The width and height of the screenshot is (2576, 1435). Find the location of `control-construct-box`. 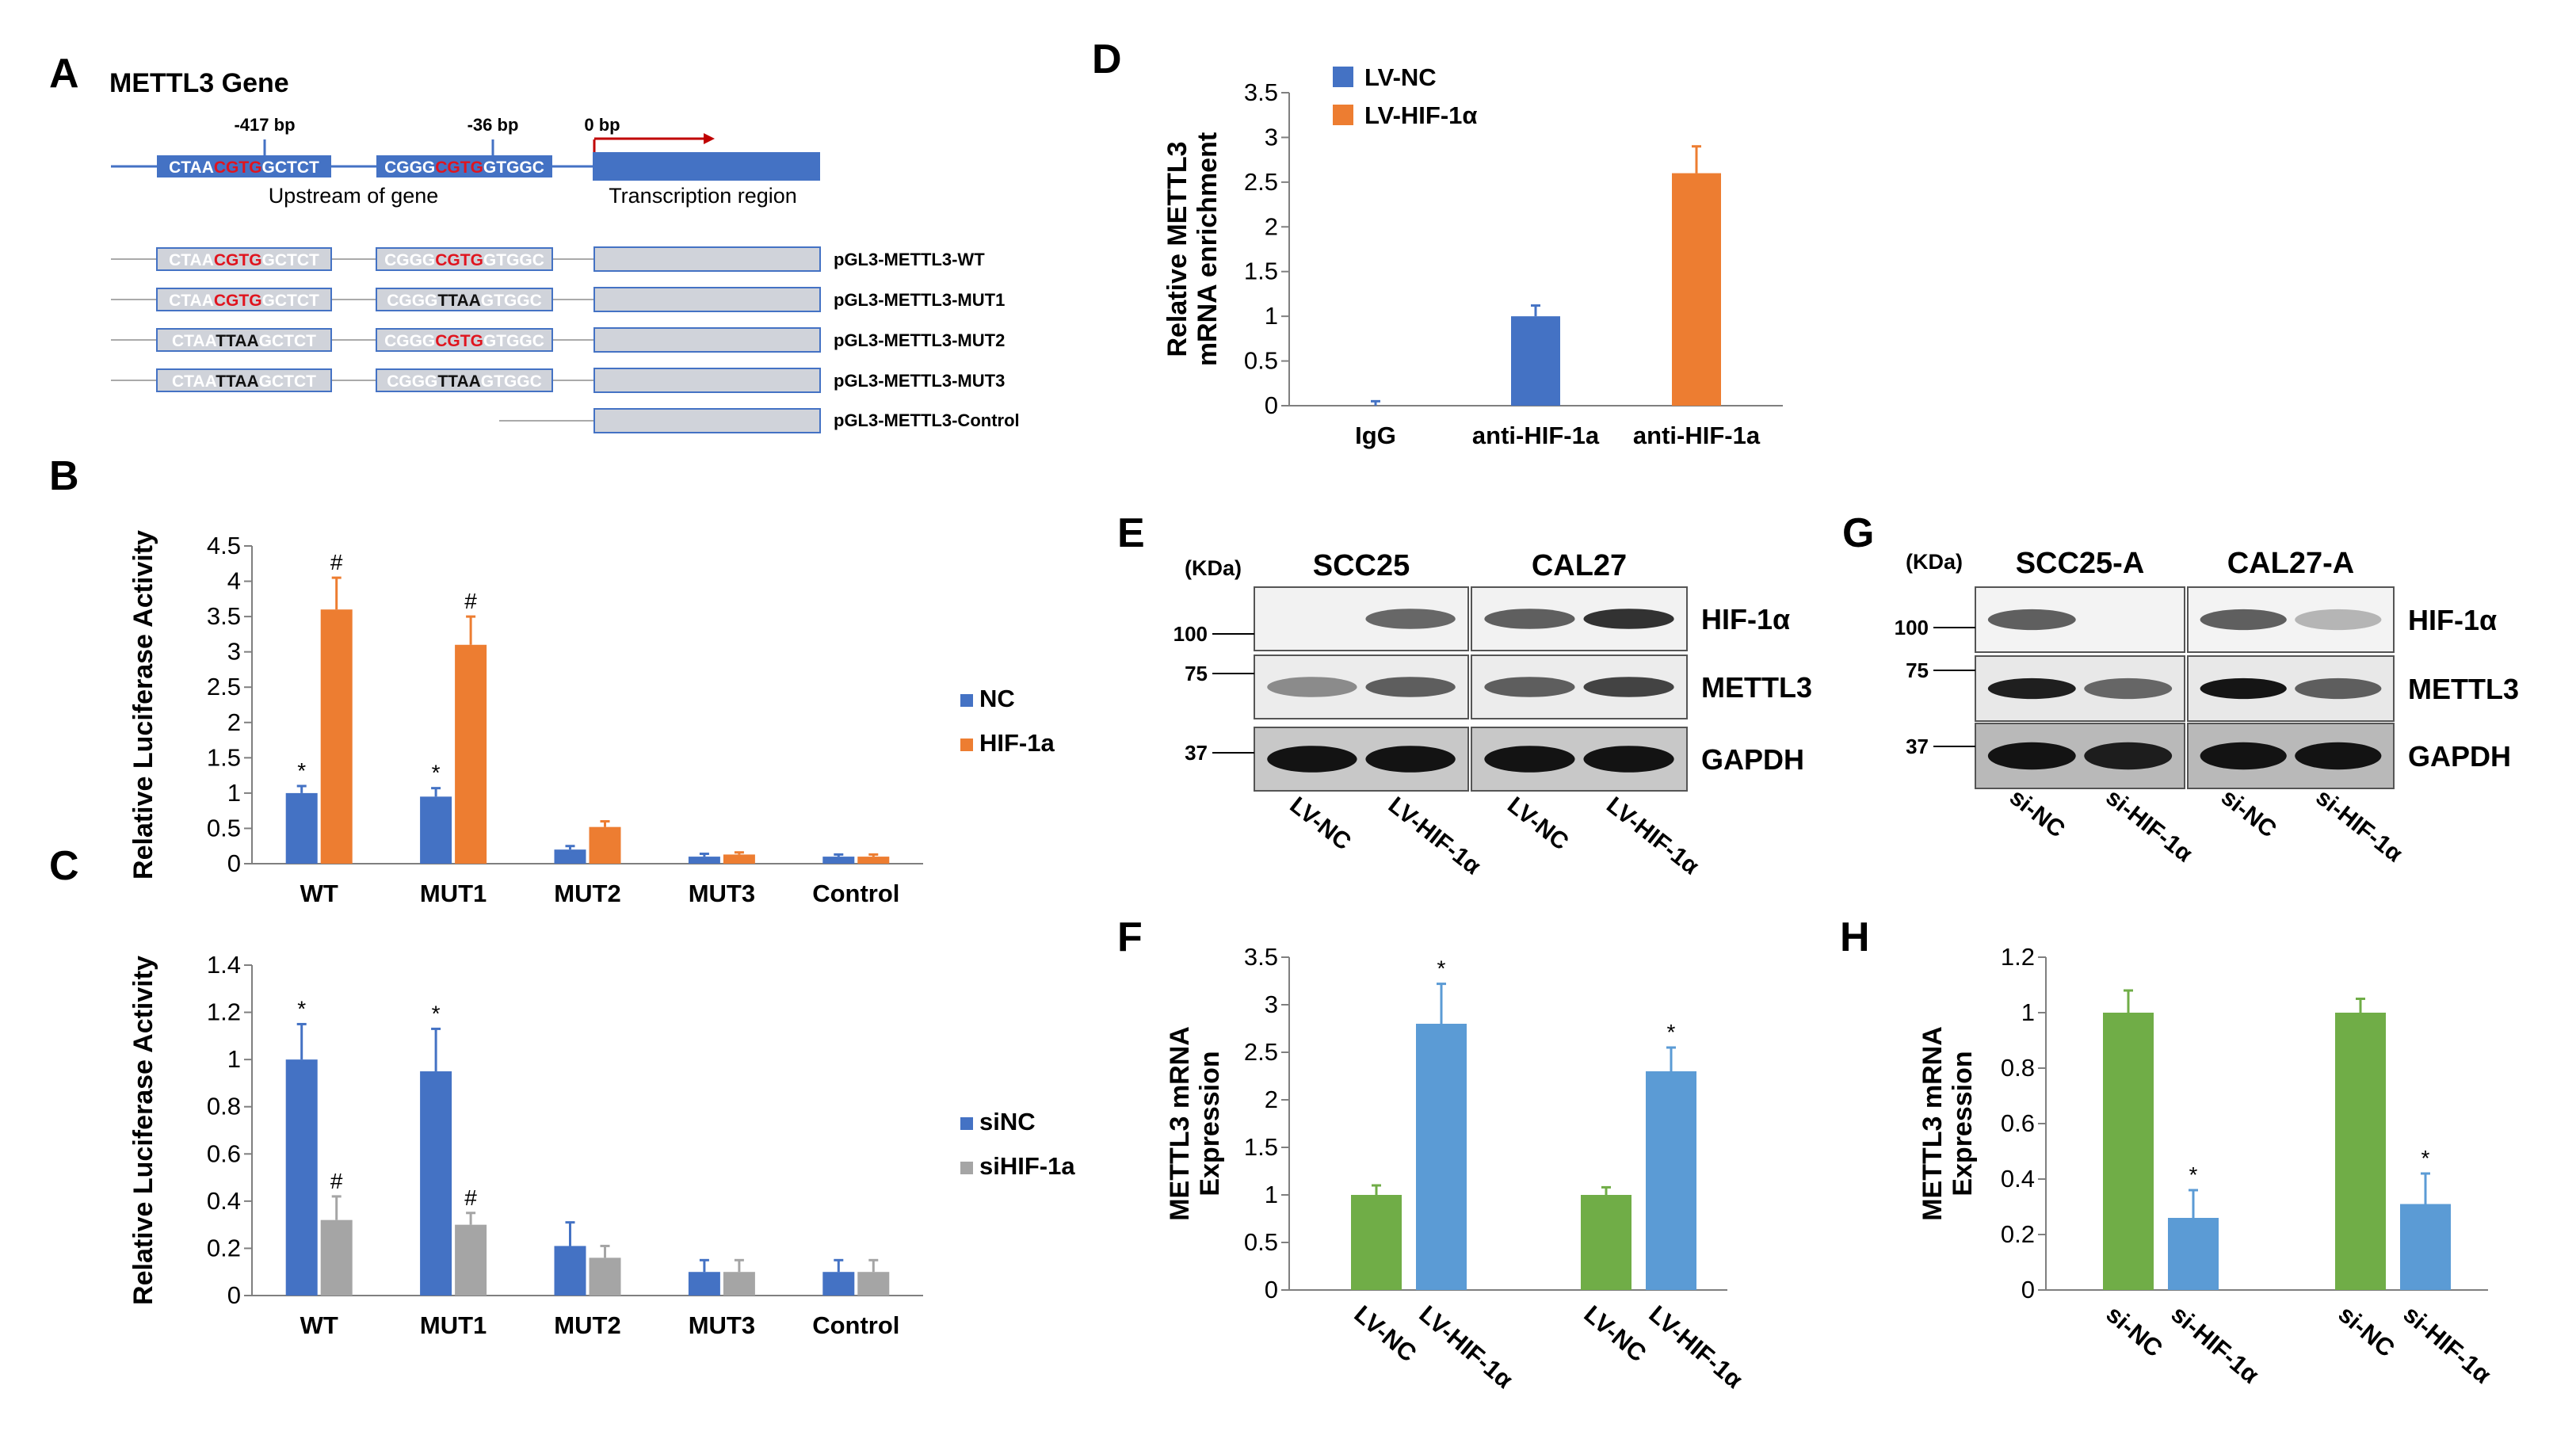

control-construct-box is located at coordinates (707, 421).